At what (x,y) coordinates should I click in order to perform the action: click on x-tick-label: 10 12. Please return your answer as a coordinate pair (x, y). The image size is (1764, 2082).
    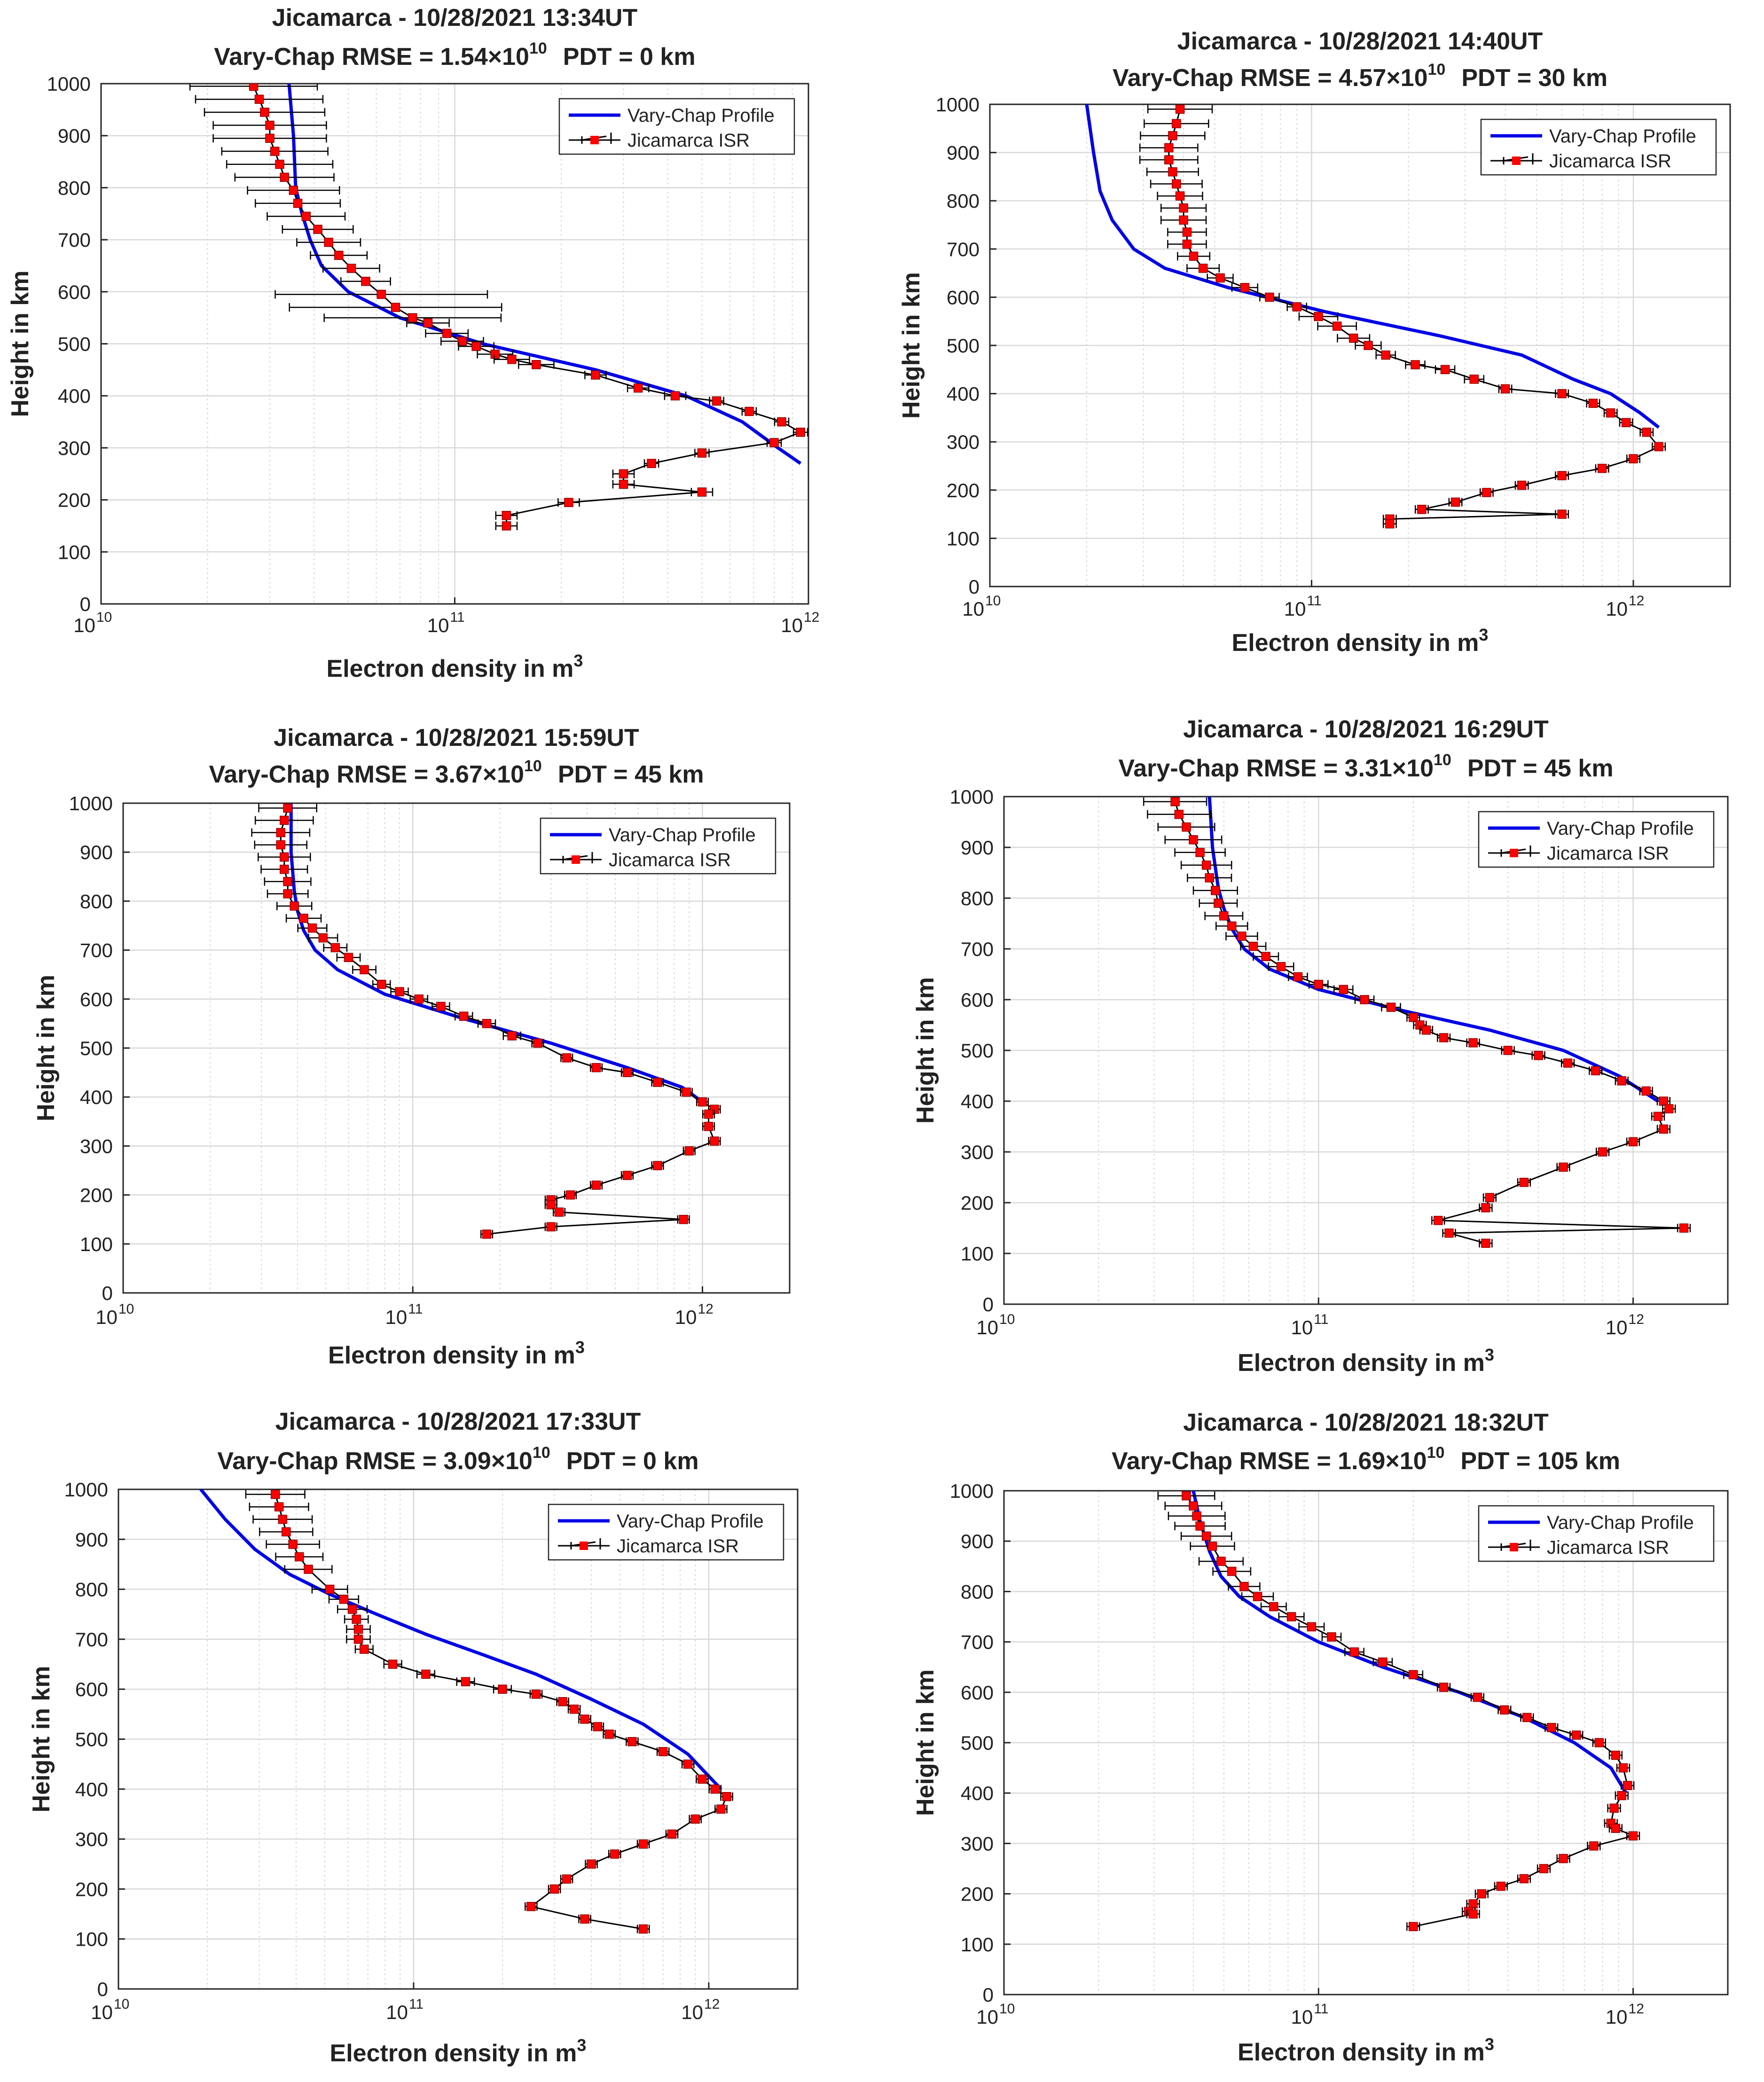
    Looking at the image, I should click on (800, 623).